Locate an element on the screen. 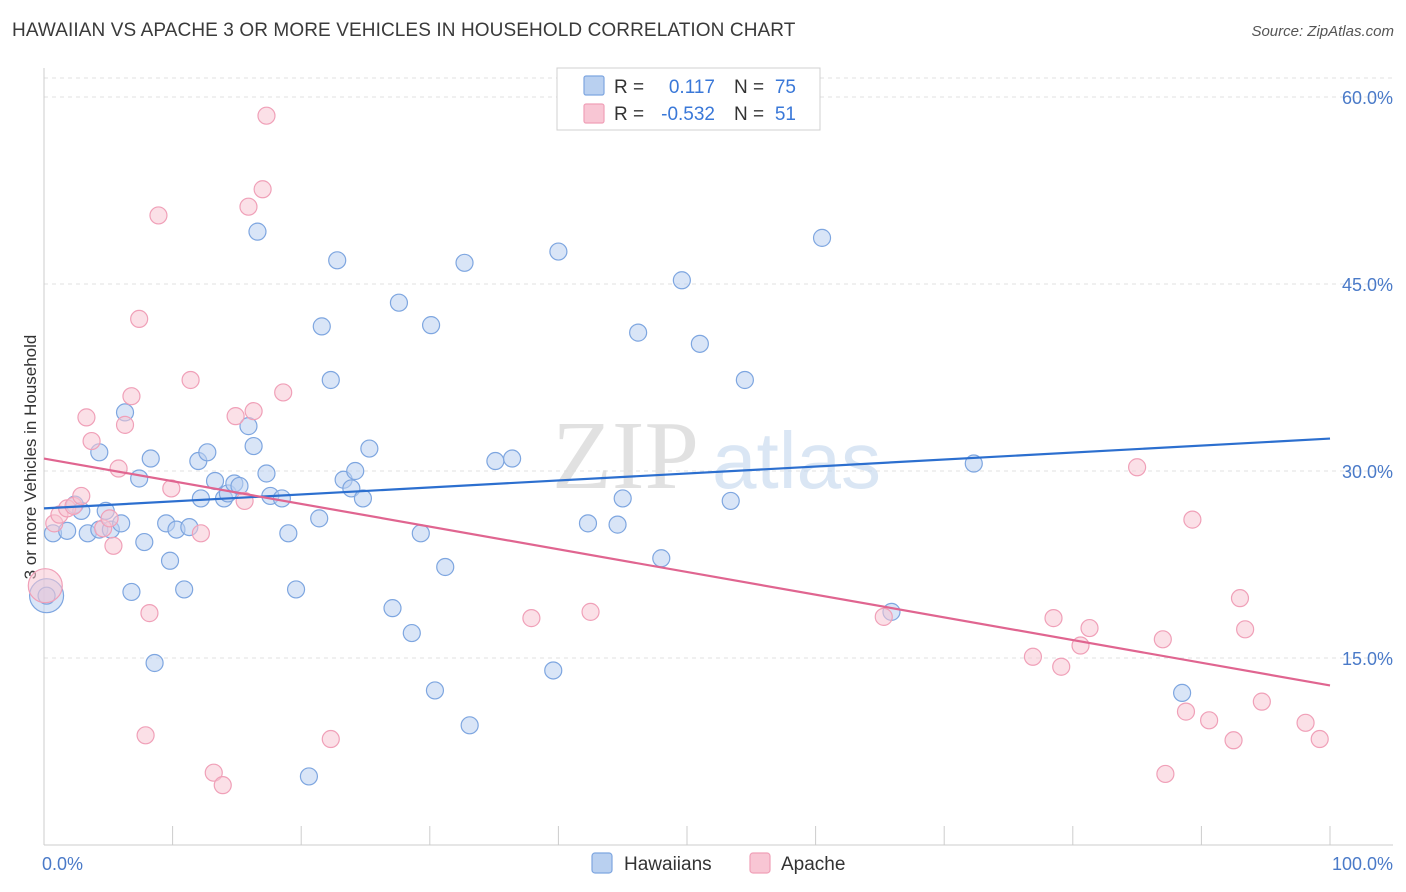  legend-swatch-apache is located at coordinates (594, 113).